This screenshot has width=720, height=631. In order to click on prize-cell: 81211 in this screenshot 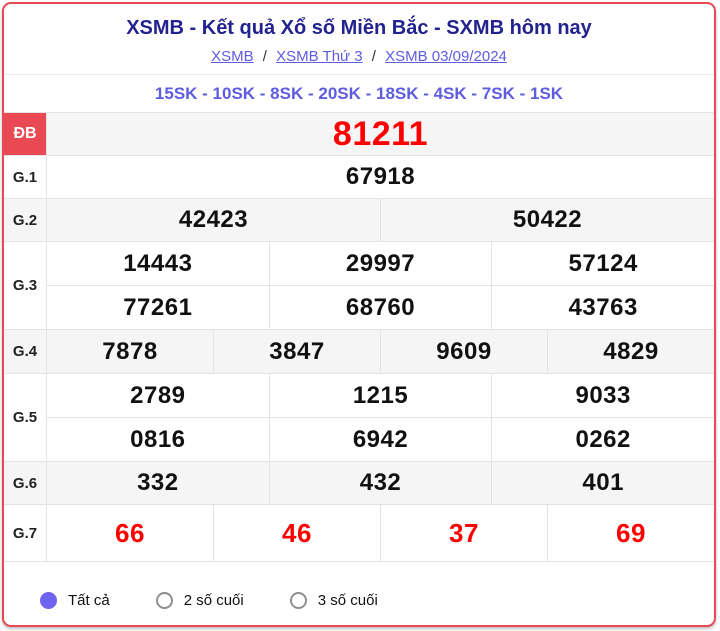, I will do `click(380, 134)`.